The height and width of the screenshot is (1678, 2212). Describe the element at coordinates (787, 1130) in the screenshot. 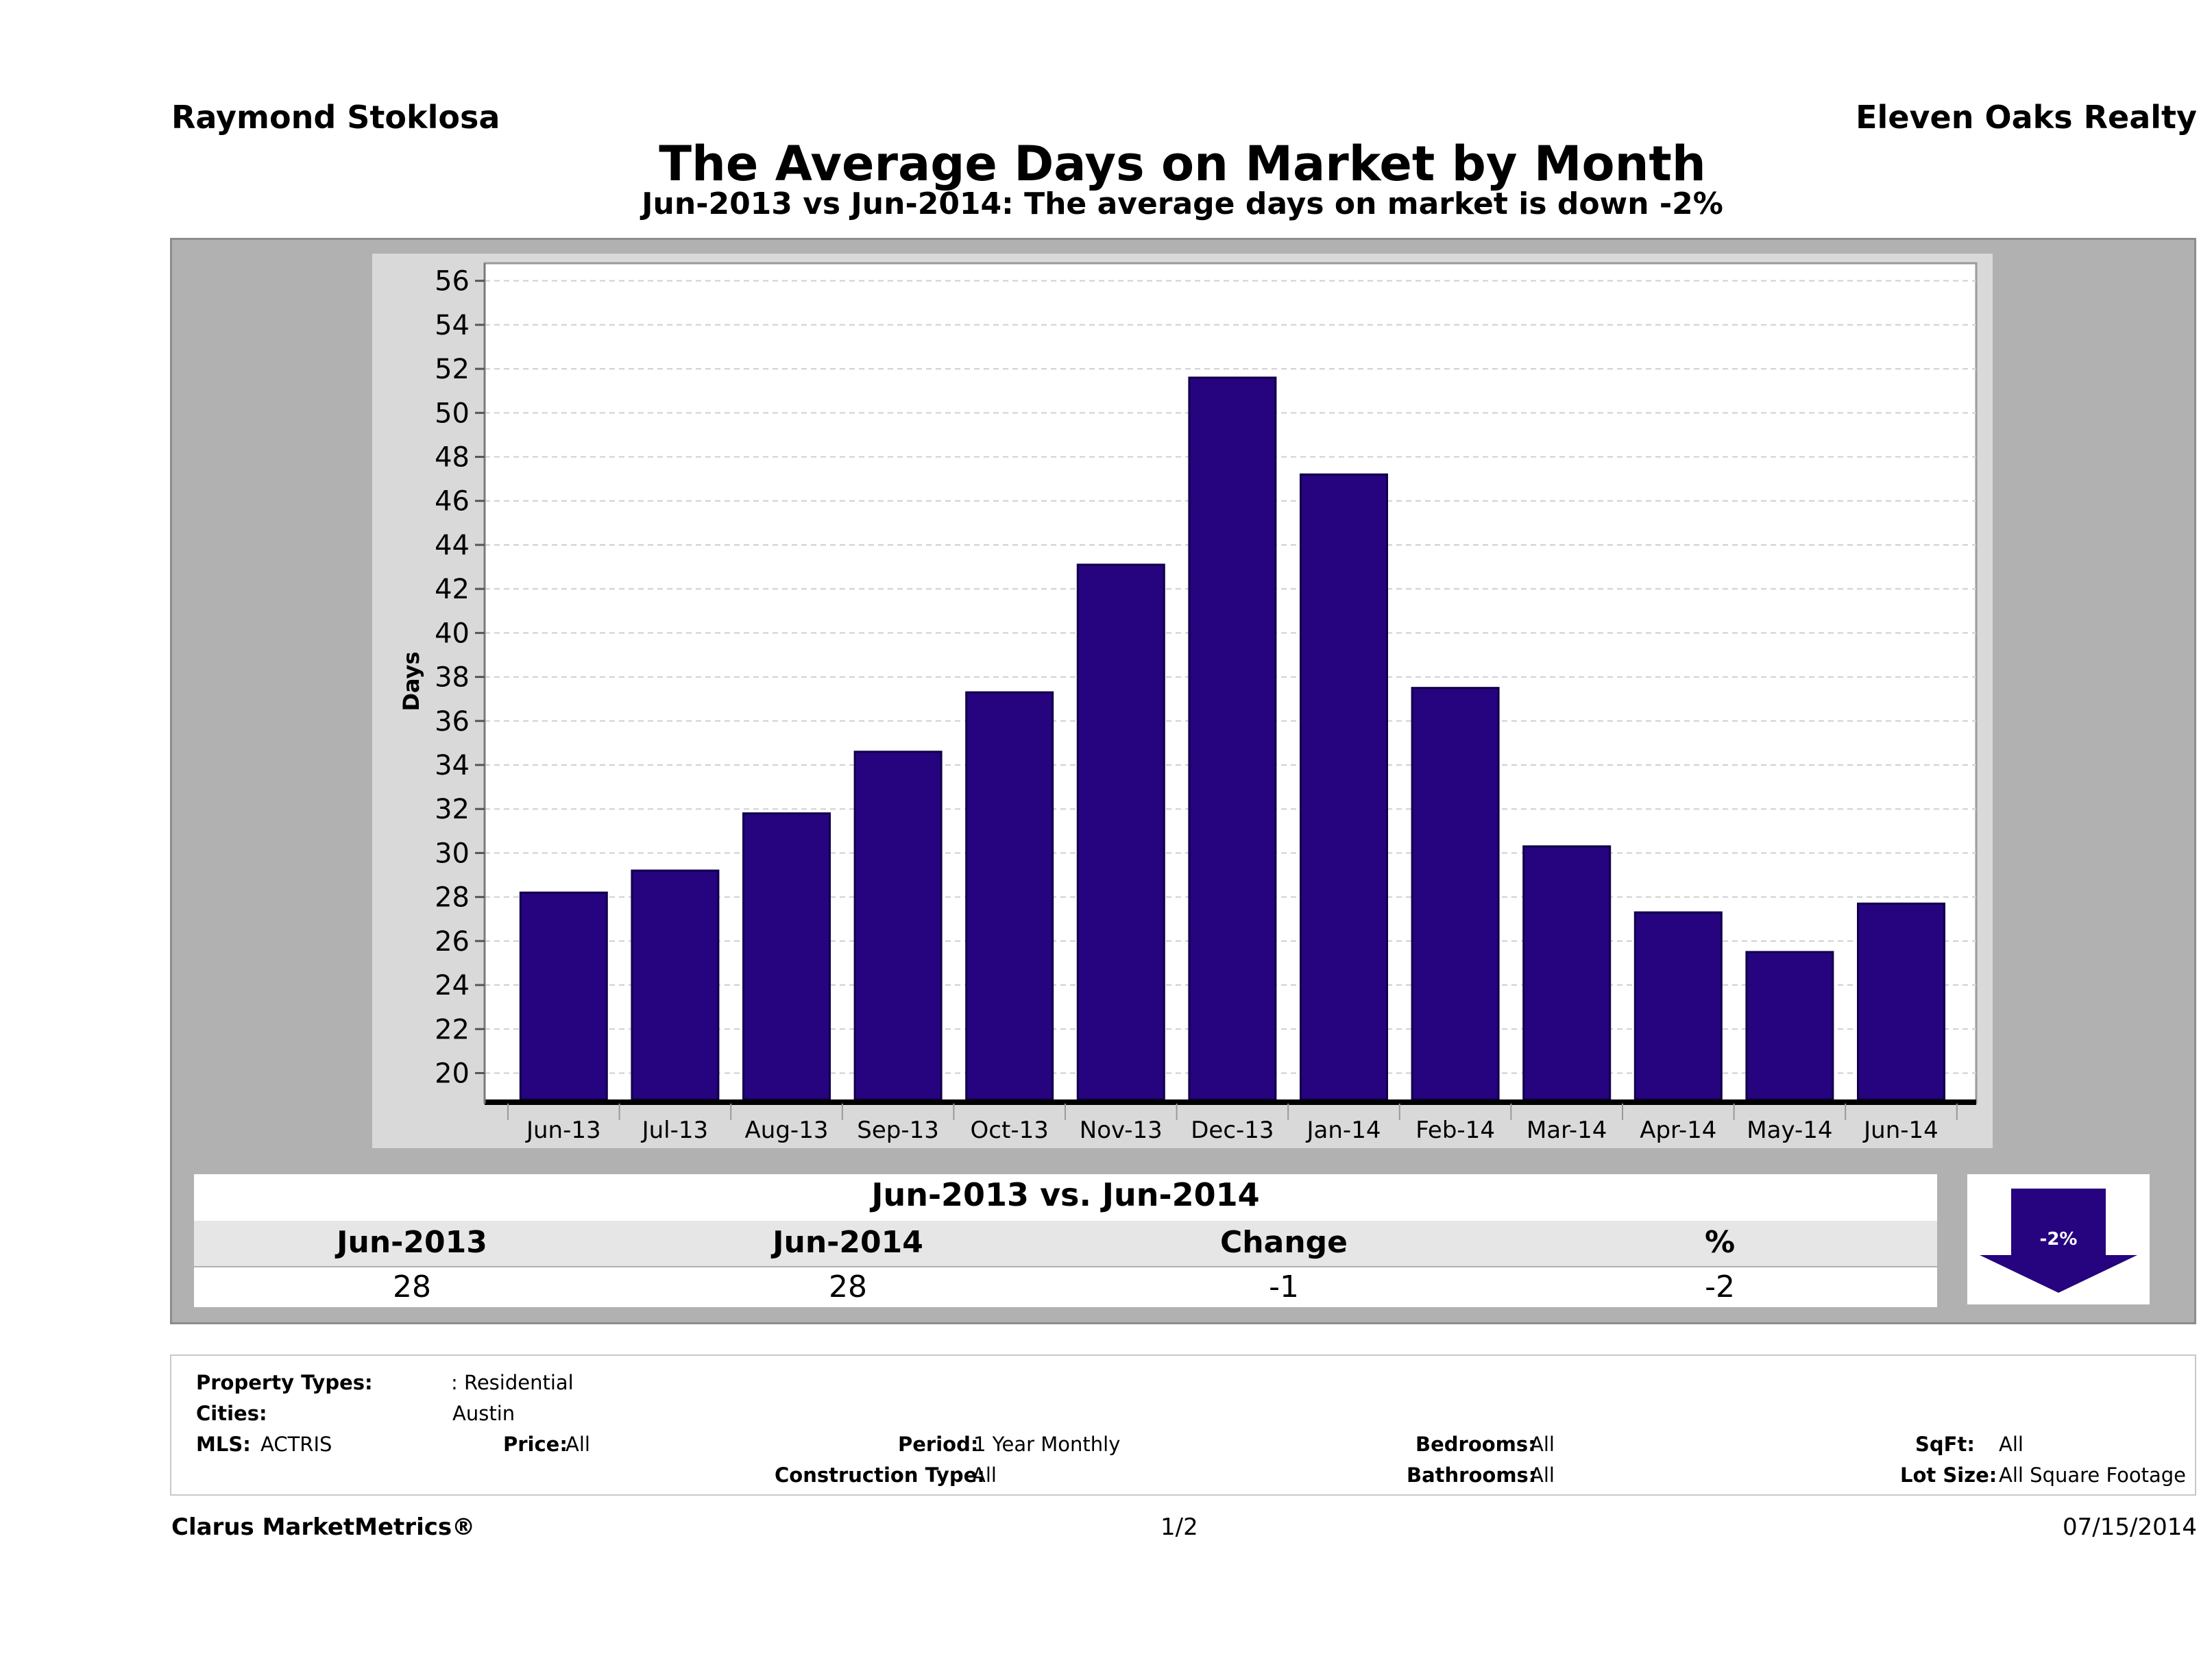

I see `x-tick-label: Aug-13` at that location.